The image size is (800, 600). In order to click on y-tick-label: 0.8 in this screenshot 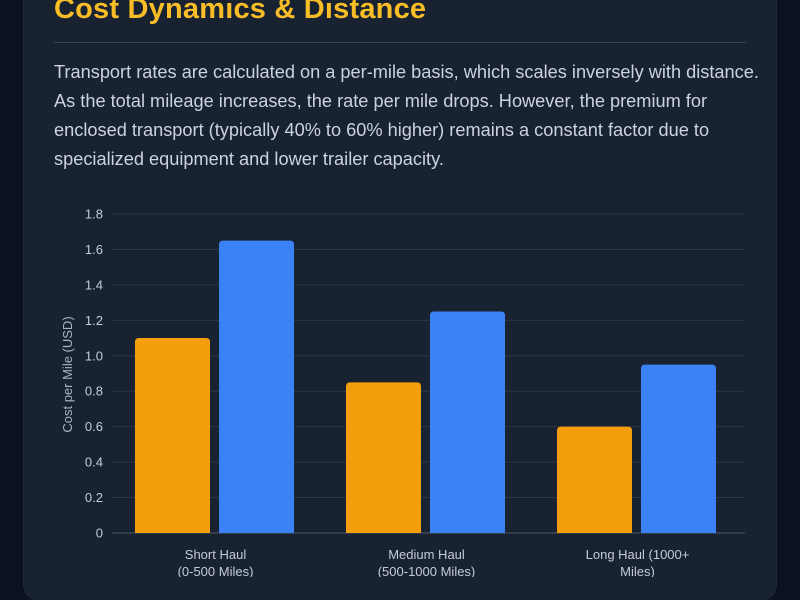, I will do `click(94, 391)`.